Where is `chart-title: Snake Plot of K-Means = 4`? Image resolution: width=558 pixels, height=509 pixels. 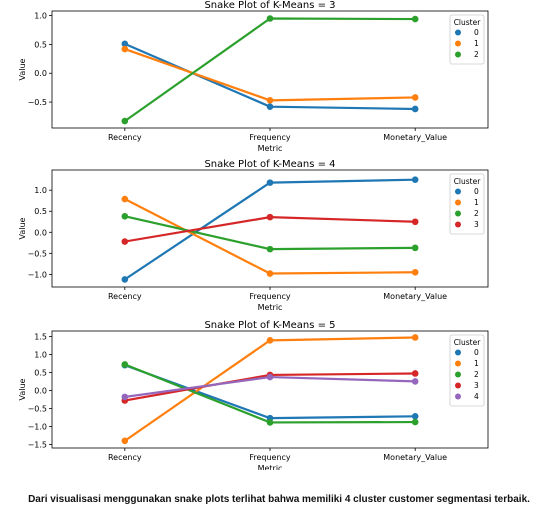 chart-title: Snake Plot of K-Means = 4 is located at coordinates (269, 164).